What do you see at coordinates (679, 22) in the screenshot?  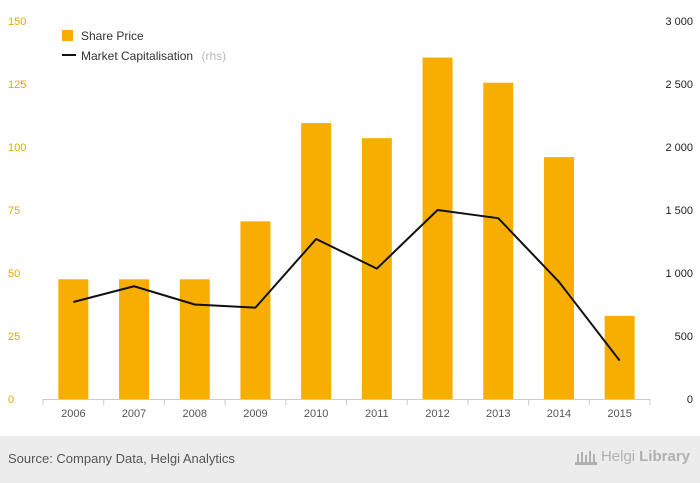 I see `right-axis-tick-label: 3 000` at bounding box center [679, 22].